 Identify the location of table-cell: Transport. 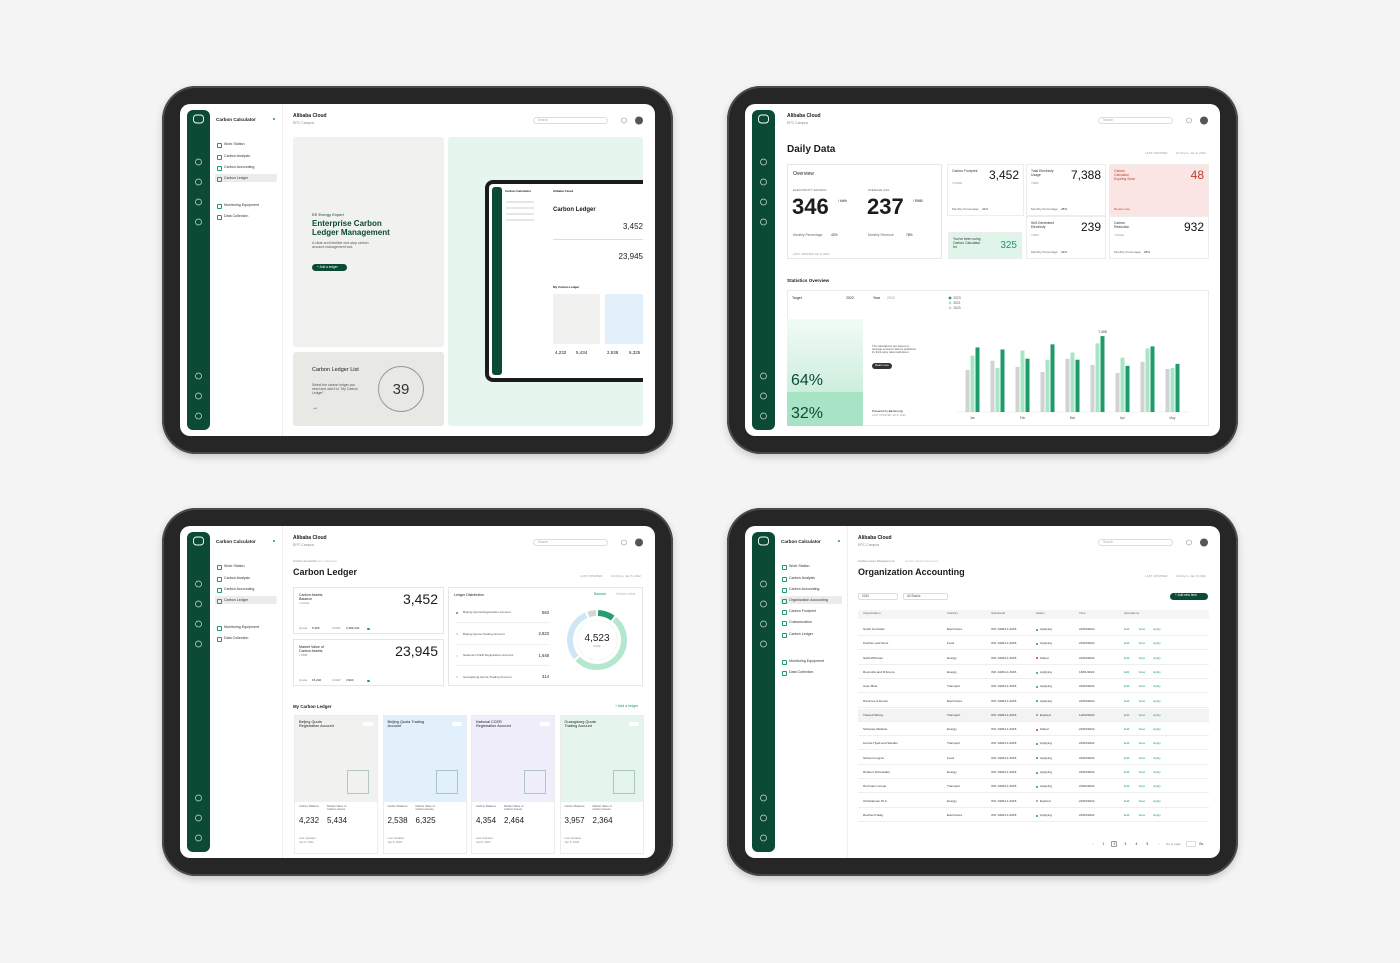
(954, 714).